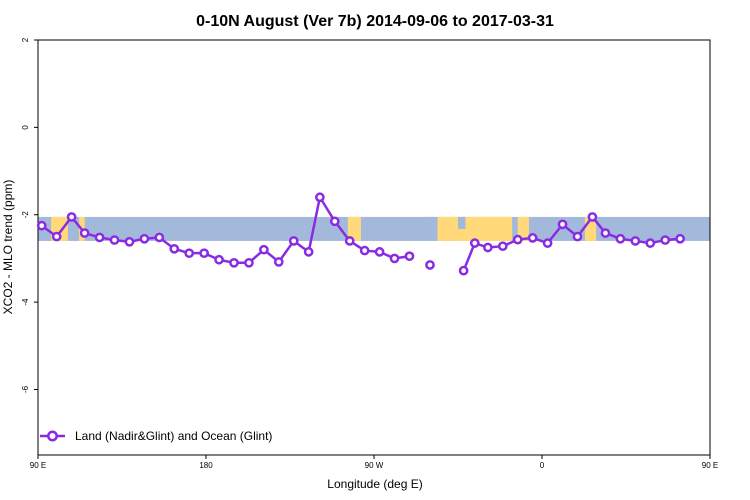 The image size is (750, 500). I want to click on legend-marker-icon, so click(52, 436).